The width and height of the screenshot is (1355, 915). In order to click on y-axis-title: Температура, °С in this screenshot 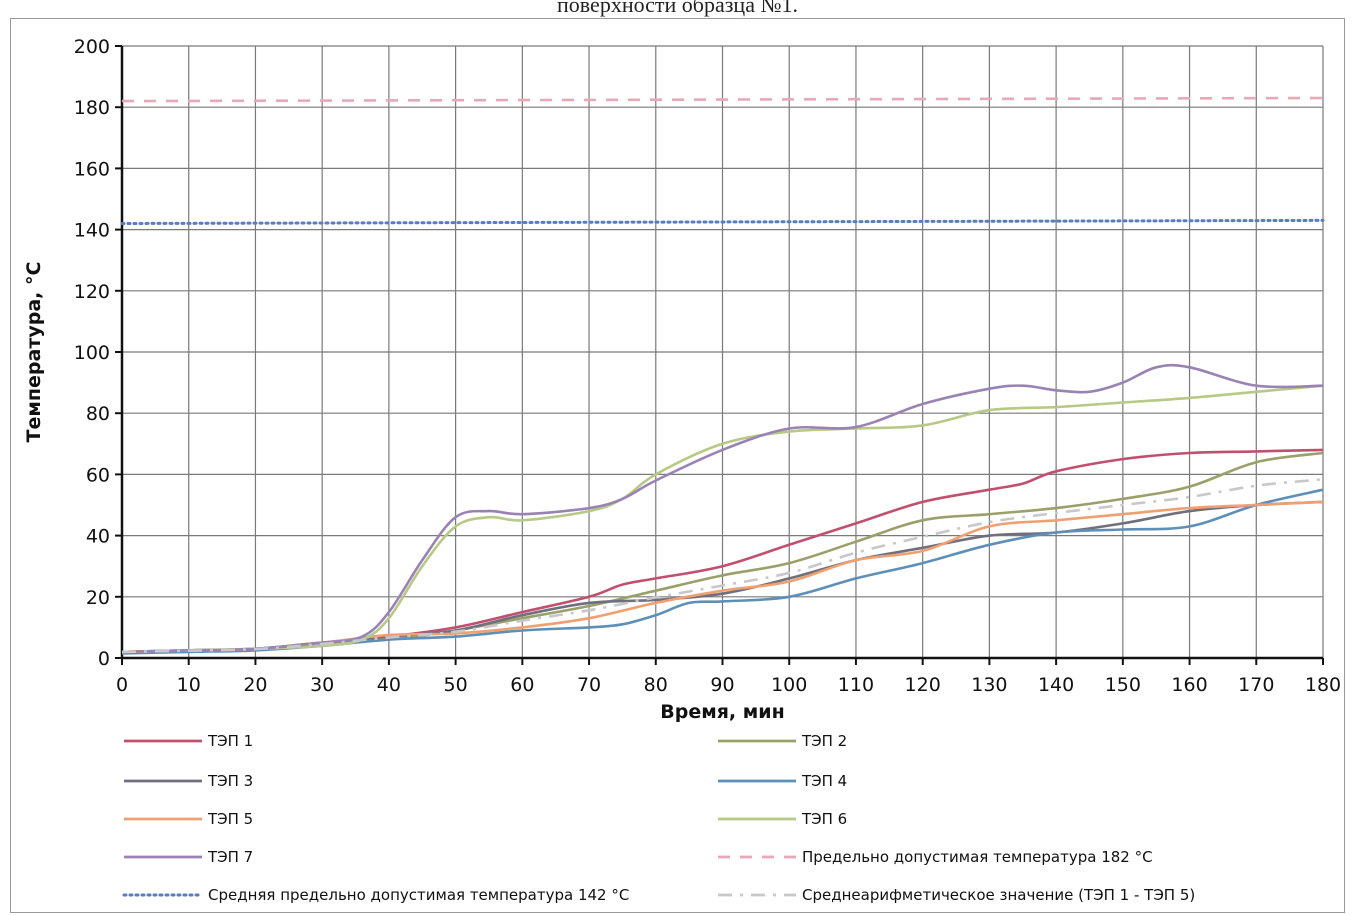, I will do `click(34, 352)`.